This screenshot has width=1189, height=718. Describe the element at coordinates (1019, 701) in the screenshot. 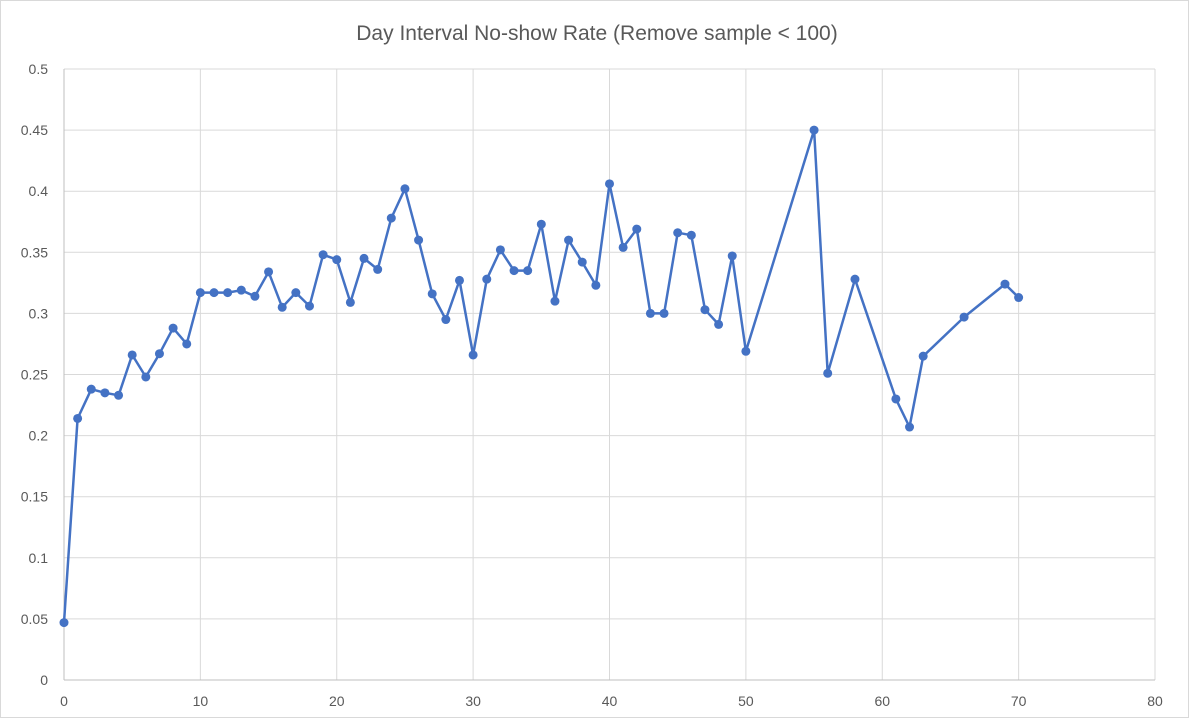

I see `x-tick-label: 70` at that location.